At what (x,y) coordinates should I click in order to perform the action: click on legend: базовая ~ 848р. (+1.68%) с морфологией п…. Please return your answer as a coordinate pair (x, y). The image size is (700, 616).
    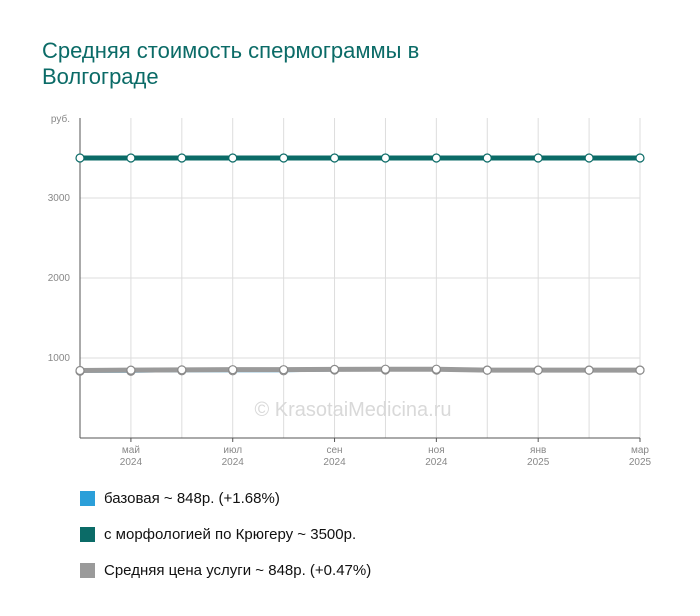
    Looking at the image, I should click on (225, 542).